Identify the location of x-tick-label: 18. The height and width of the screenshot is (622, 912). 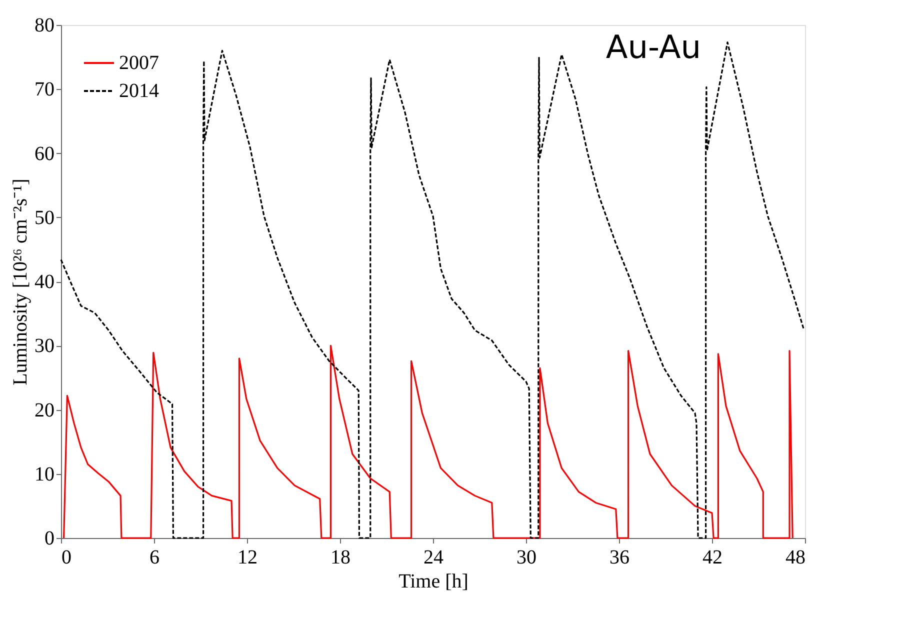
(340, 557).